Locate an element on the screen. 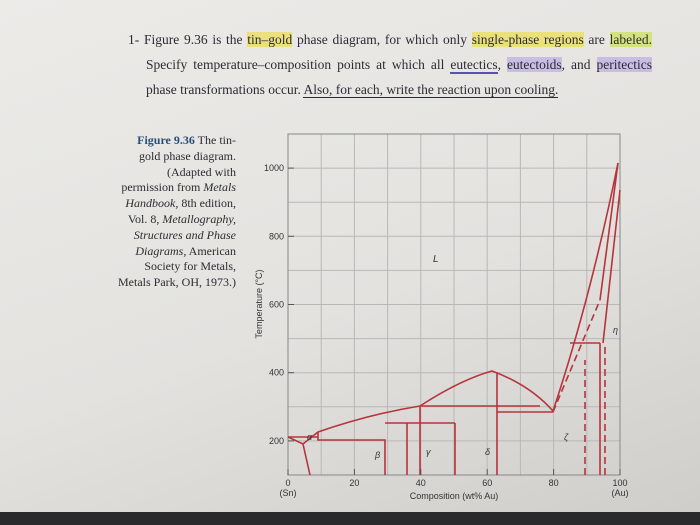 The width and height of the screenshot is (700, 525). screen-edge is located at coordinates (350, 518).